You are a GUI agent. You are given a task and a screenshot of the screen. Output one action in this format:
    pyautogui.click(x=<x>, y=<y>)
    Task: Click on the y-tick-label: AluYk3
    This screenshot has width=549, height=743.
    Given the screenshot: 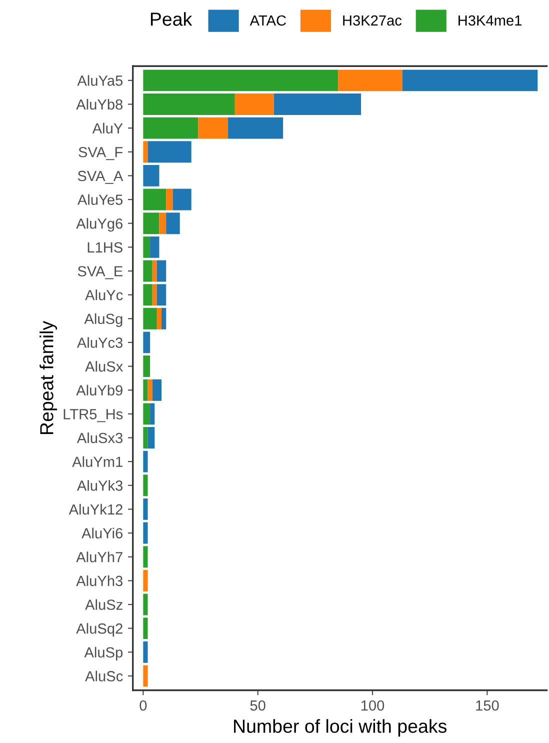 What is the action you would take?
    pyautogui.click(x=99, y=485)
    